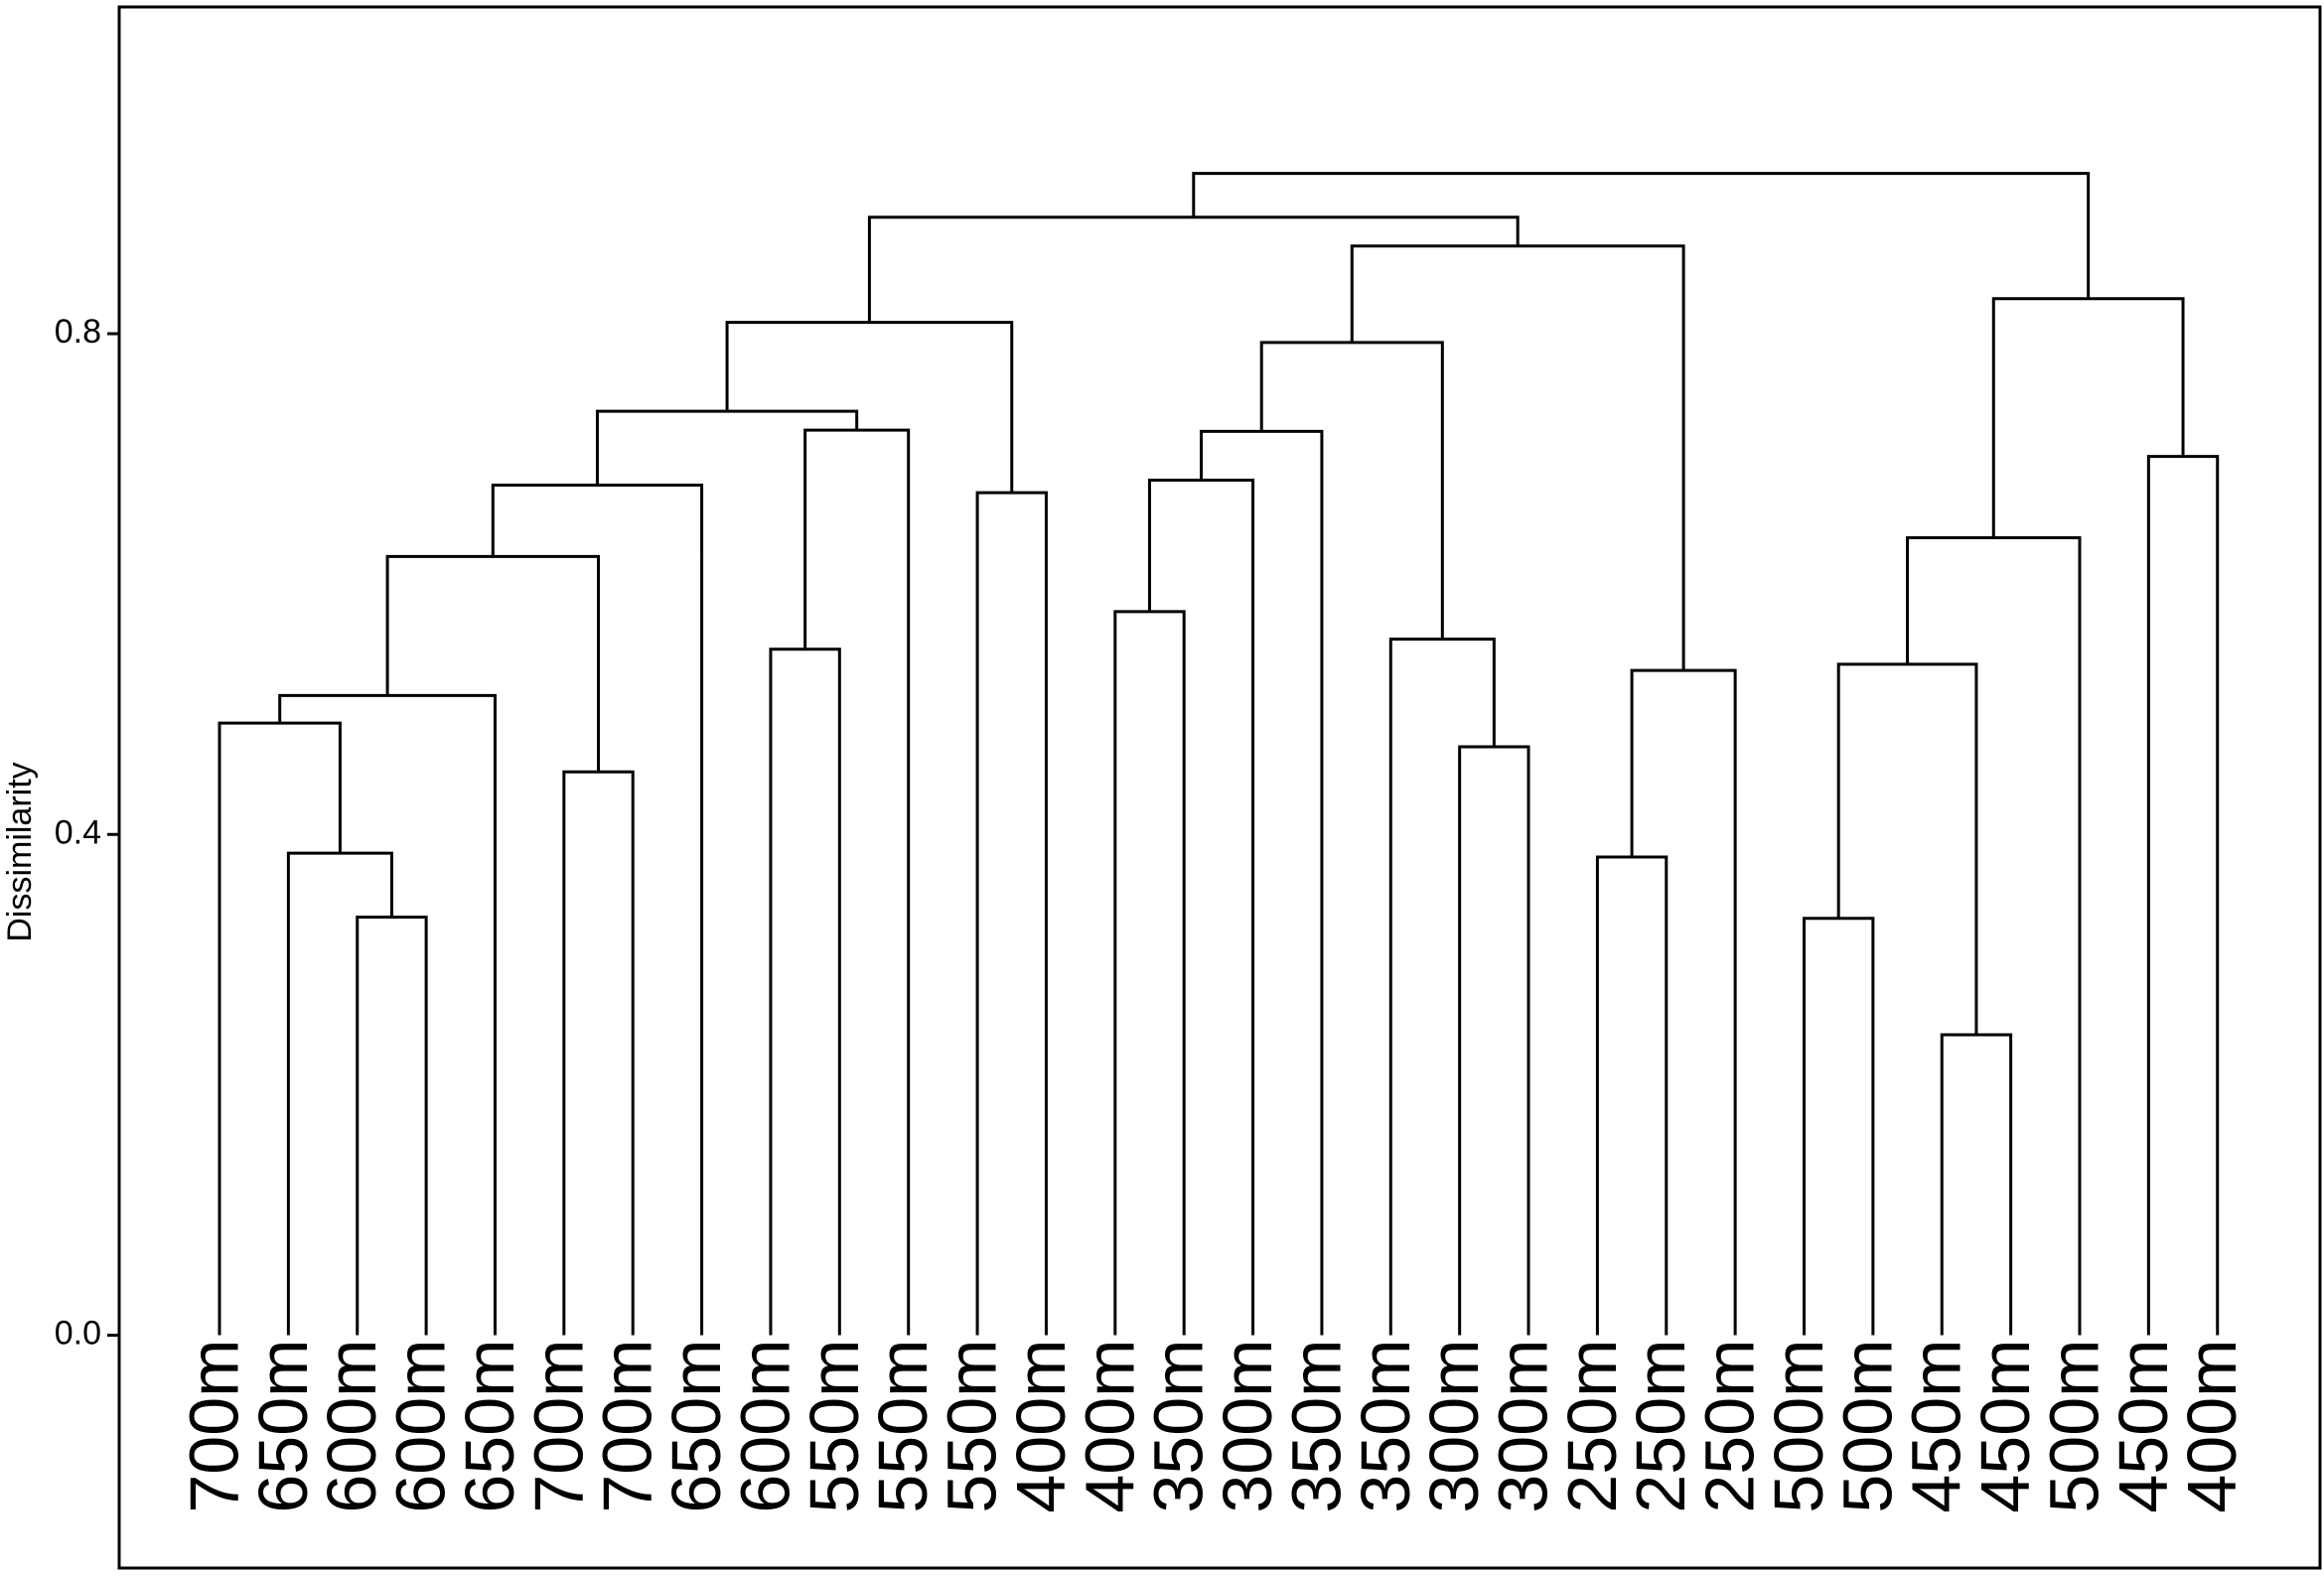 This screenshot has width=2324, height=1576. What do you see at coordinates (20, 851) in the screenshot?
I see `y-axis-label: Dissimilarity` at bounding box center [20, 851].